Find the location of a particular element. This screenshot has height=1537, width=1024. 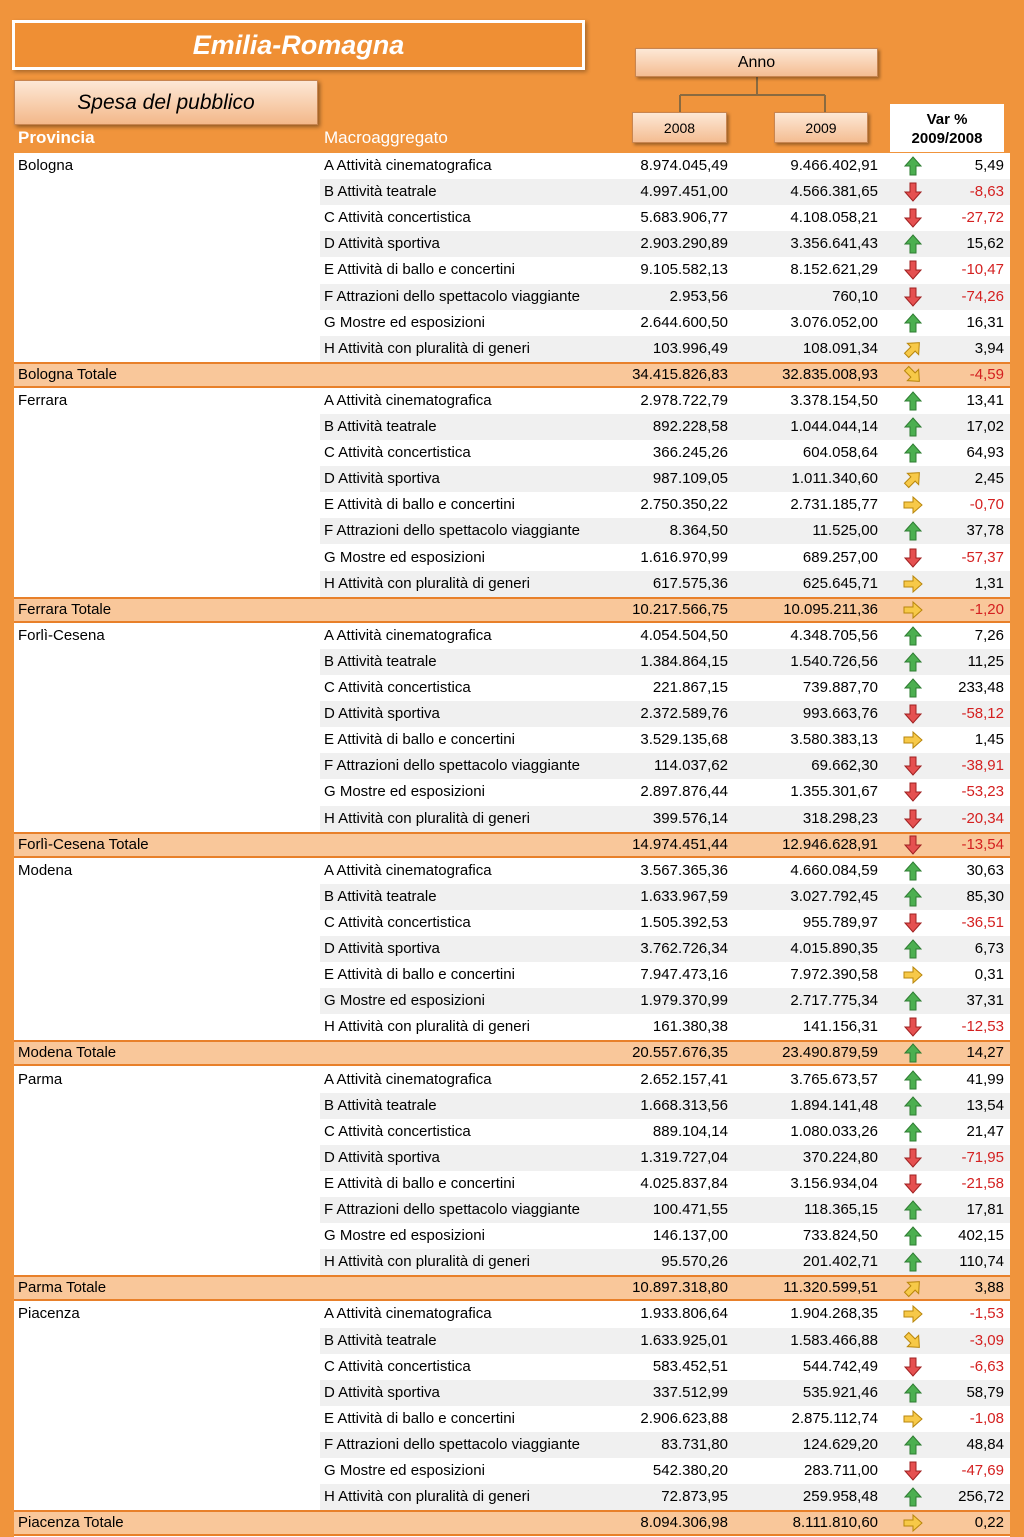

variation: 21,47 is located at coordinates (985, 1131).